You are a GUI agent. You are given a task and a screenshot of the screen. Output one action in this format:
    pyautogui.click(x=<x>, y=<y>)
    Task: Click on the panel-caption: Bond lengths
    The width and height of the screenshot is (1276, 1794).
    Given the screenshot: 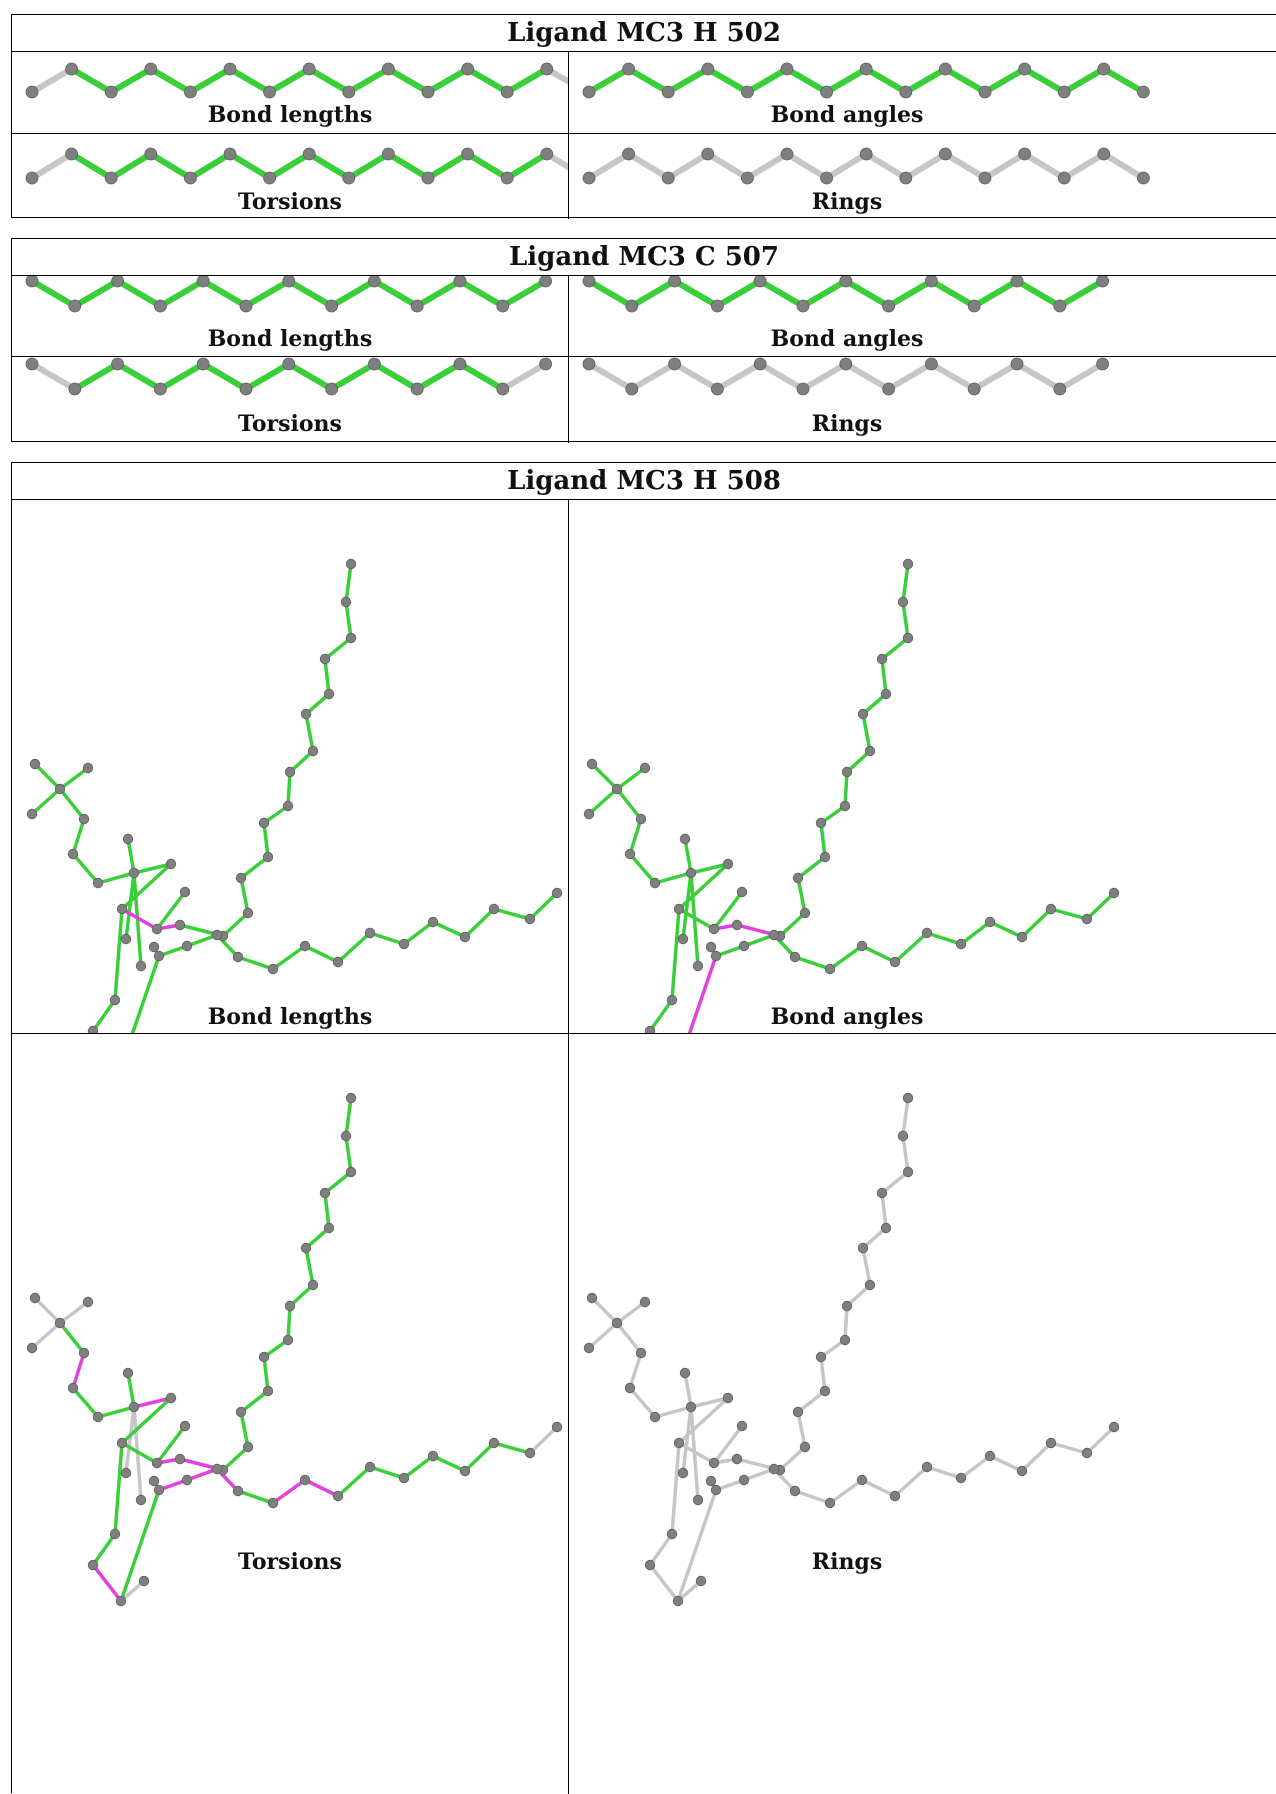 What is the action you would take?
    pyautogui.click(x=290, y=115)
    